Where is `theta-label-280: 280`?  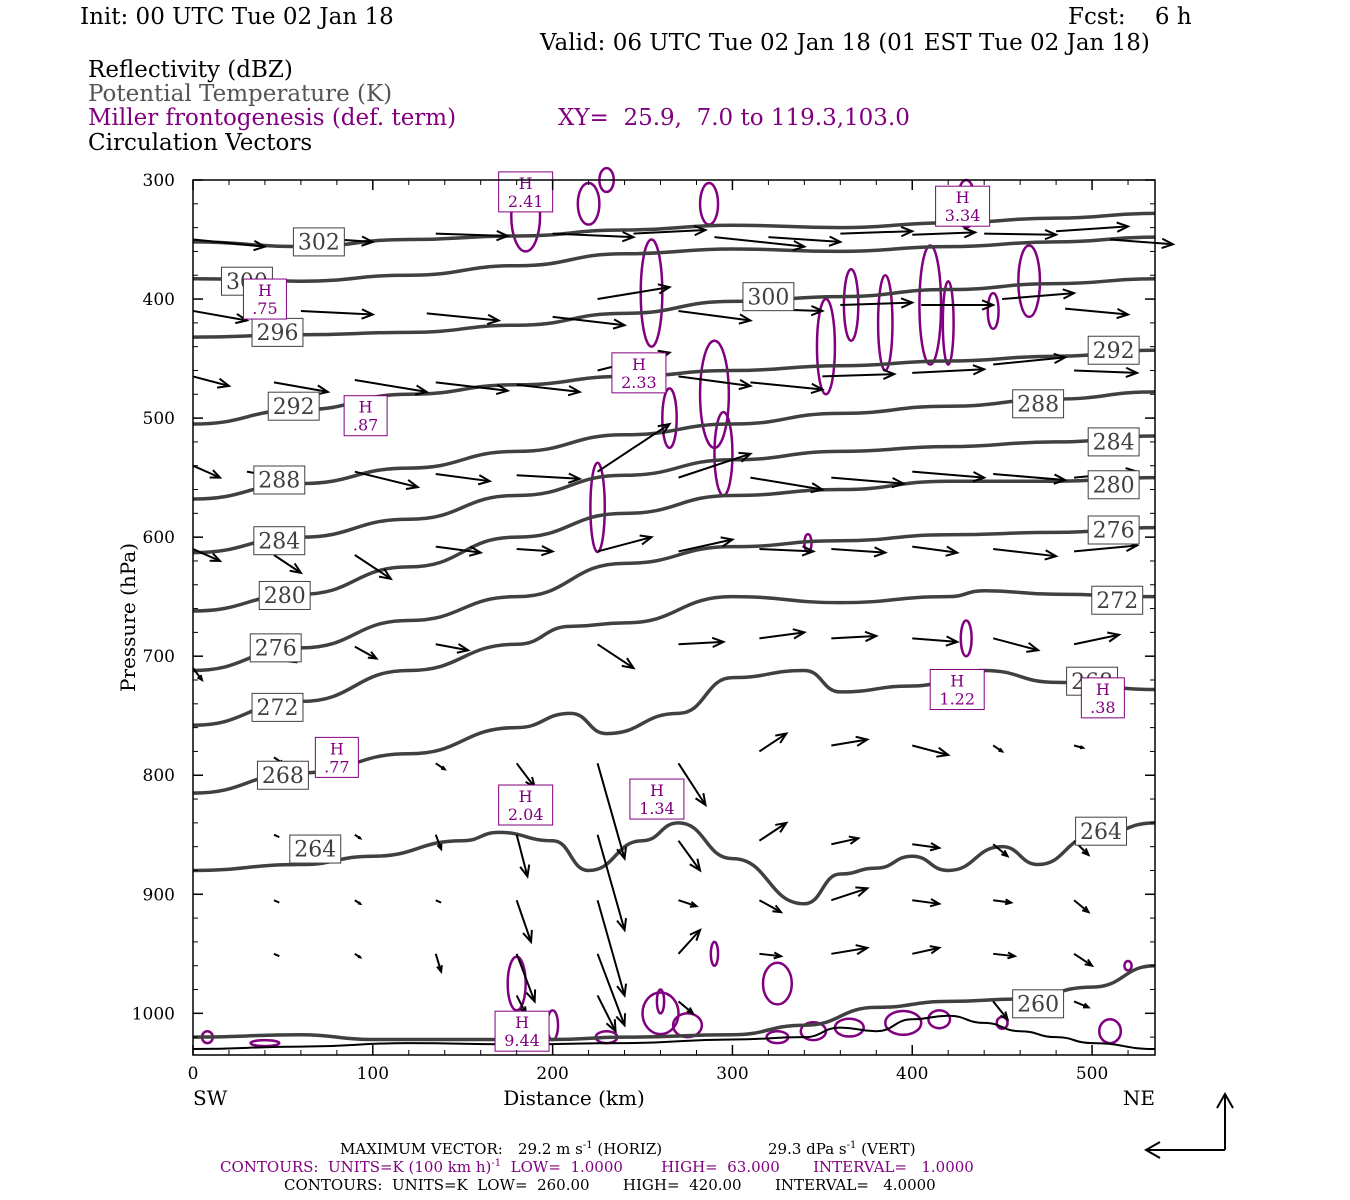 theta-label-280: 280 is located at coordinates (285, 596).